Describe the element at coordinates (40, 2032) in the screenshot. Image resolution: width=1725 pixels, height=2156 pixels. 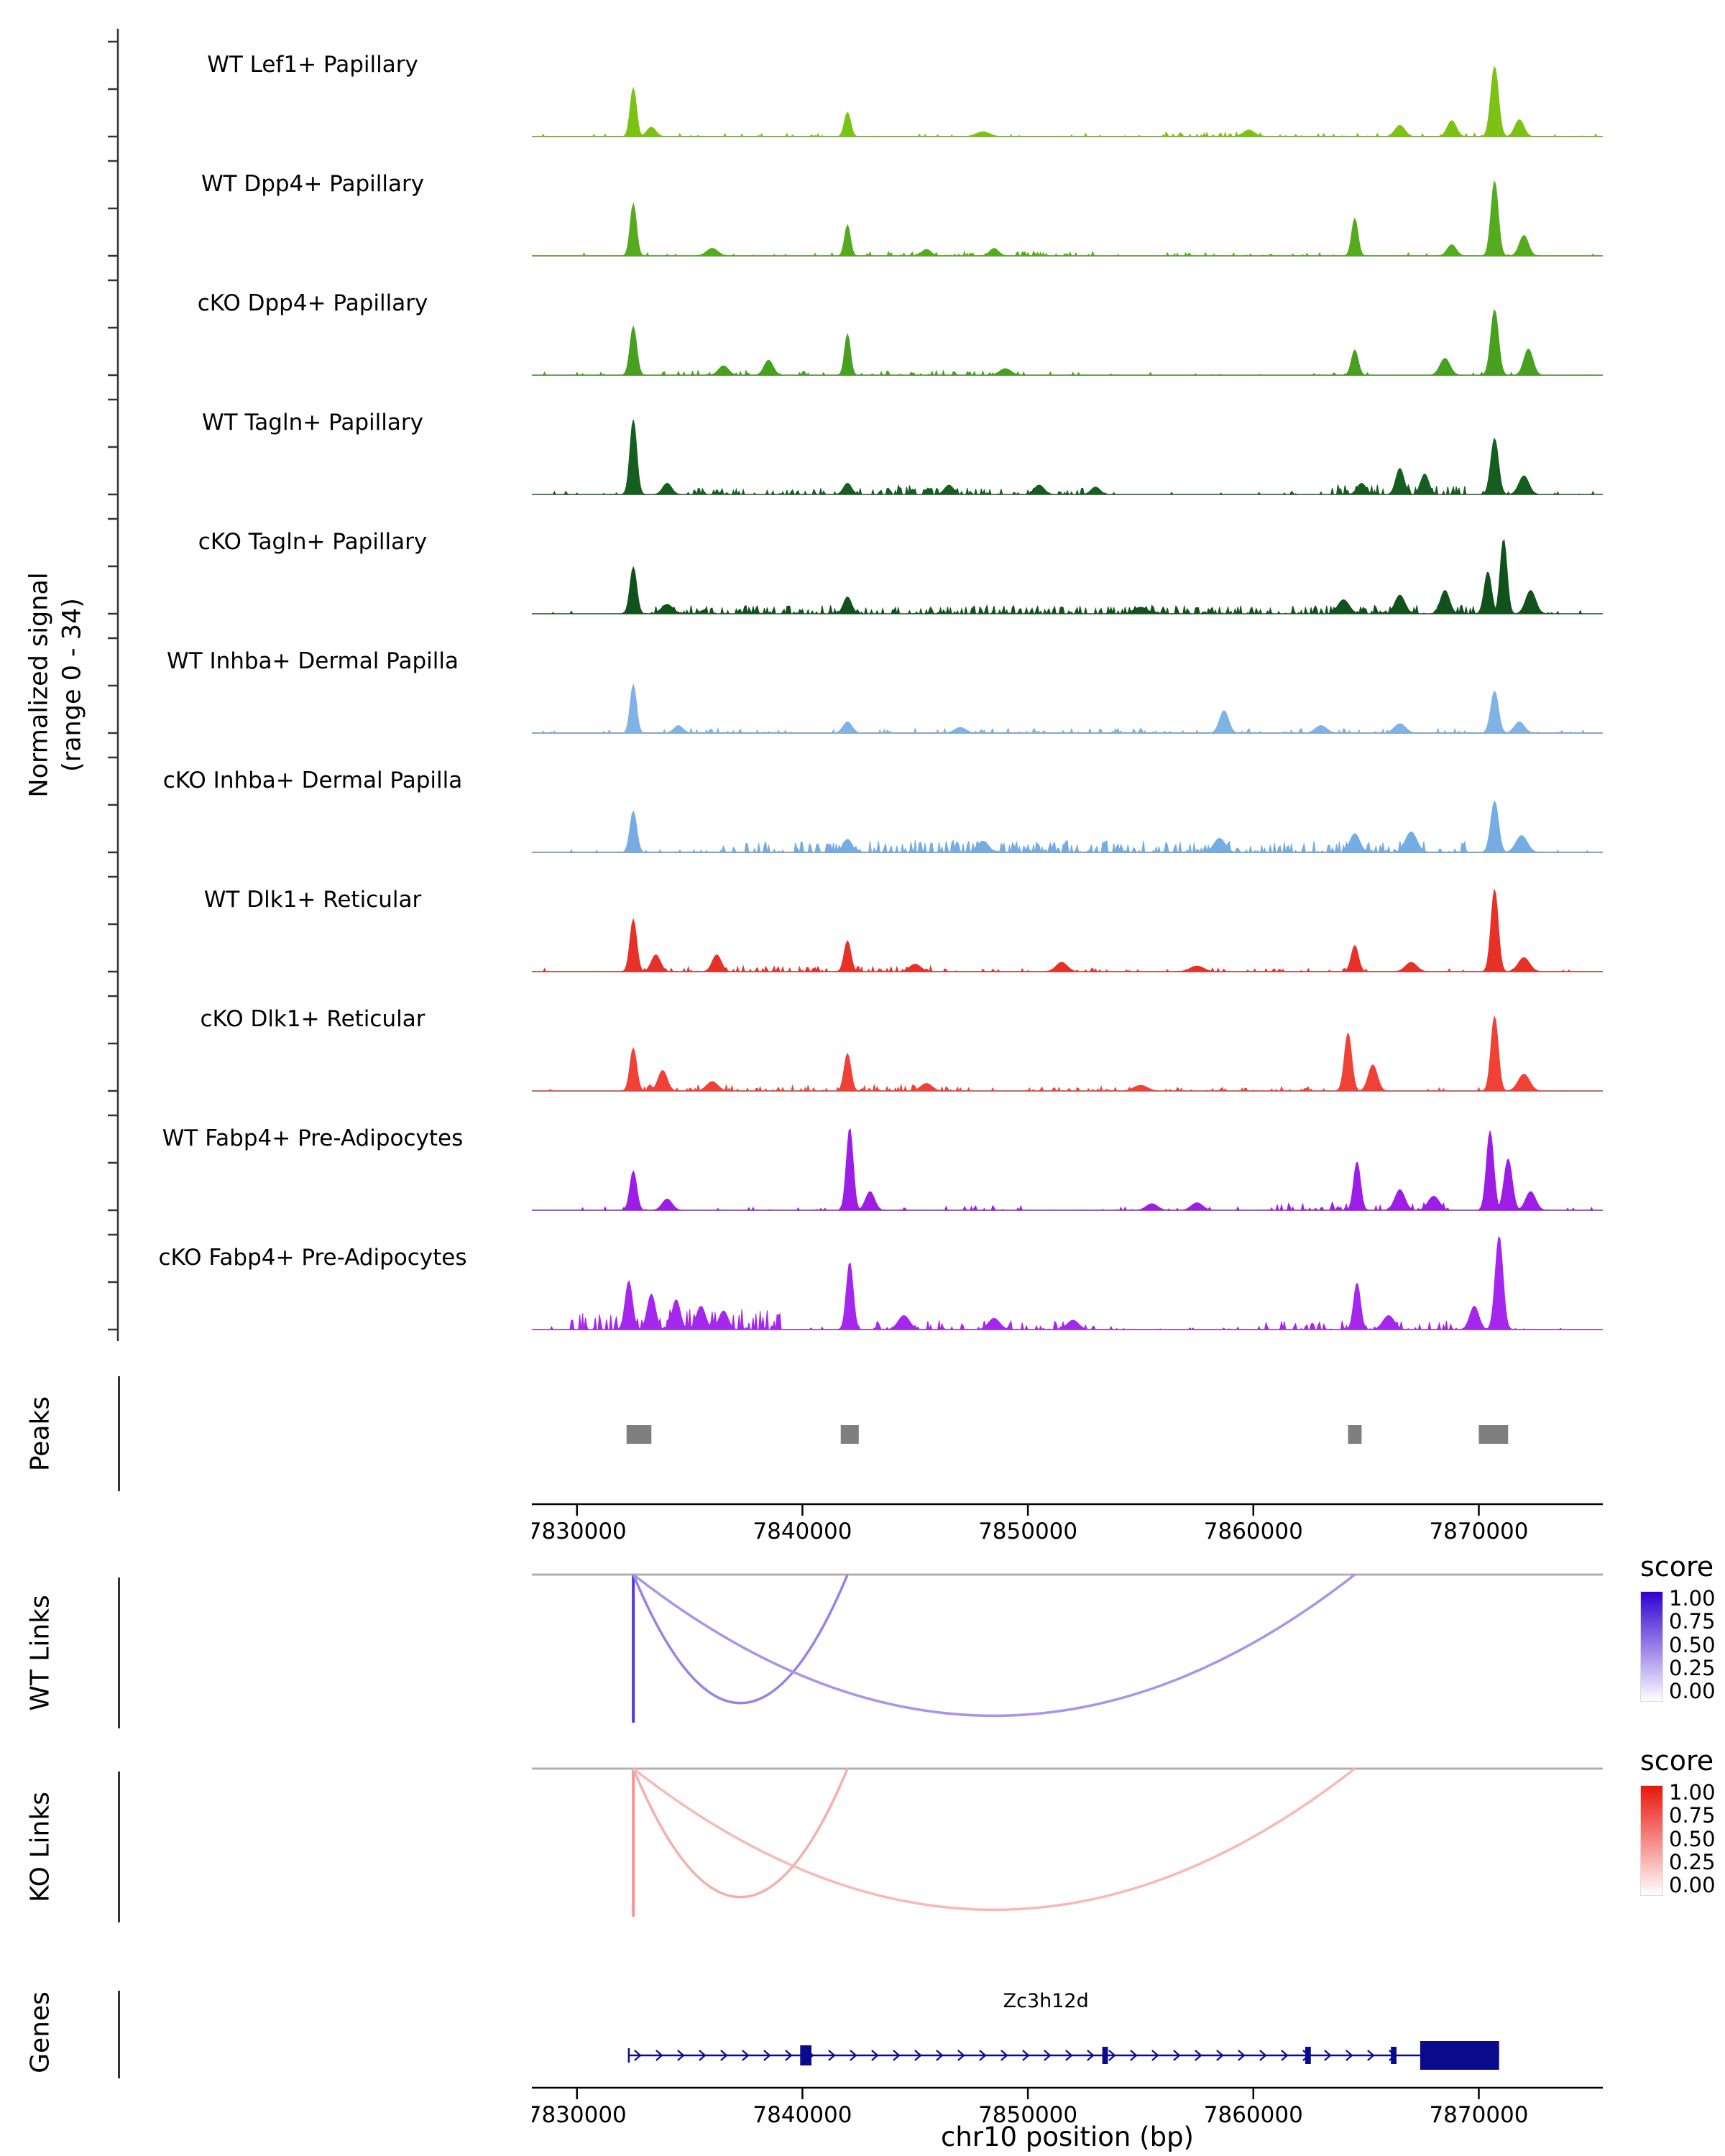
I see `genes-axis-label: Genes` at that location.